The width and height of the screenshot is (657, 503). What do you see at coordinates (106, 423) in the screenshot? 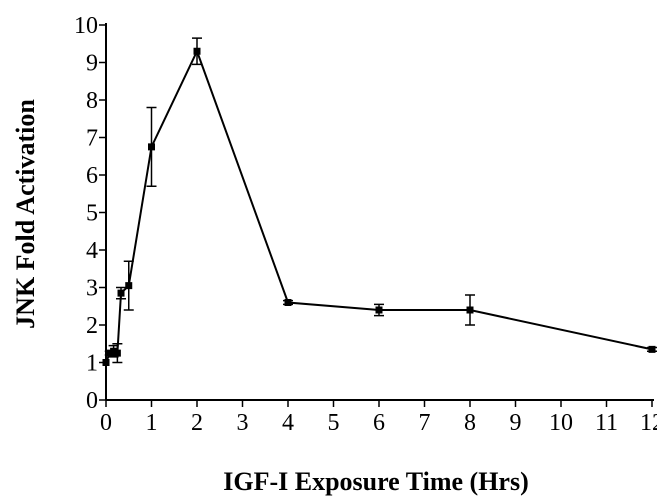
I see `x-tick-label: 0` at bounding box center [106, 423].